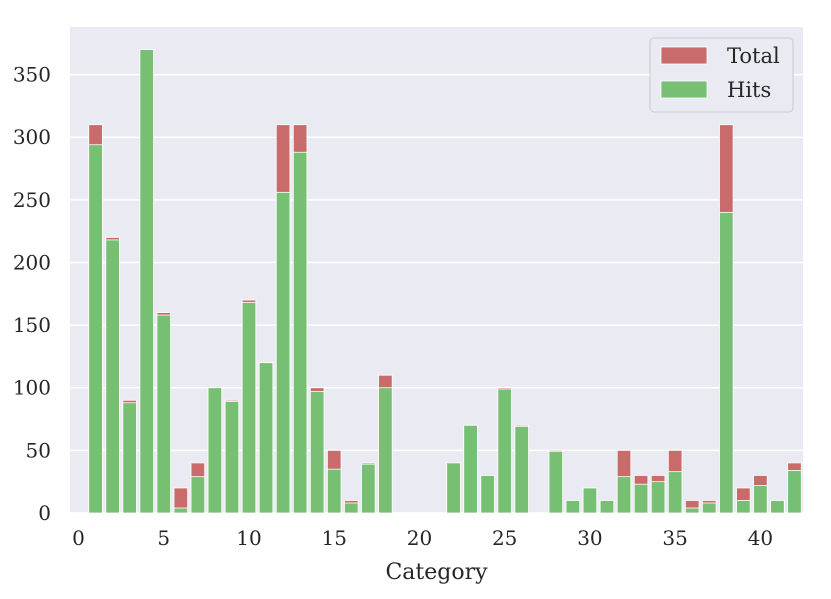 The width and height of the screenshot is (831, 599). I want to click on y-tick-label: 350, so click(32, 75).